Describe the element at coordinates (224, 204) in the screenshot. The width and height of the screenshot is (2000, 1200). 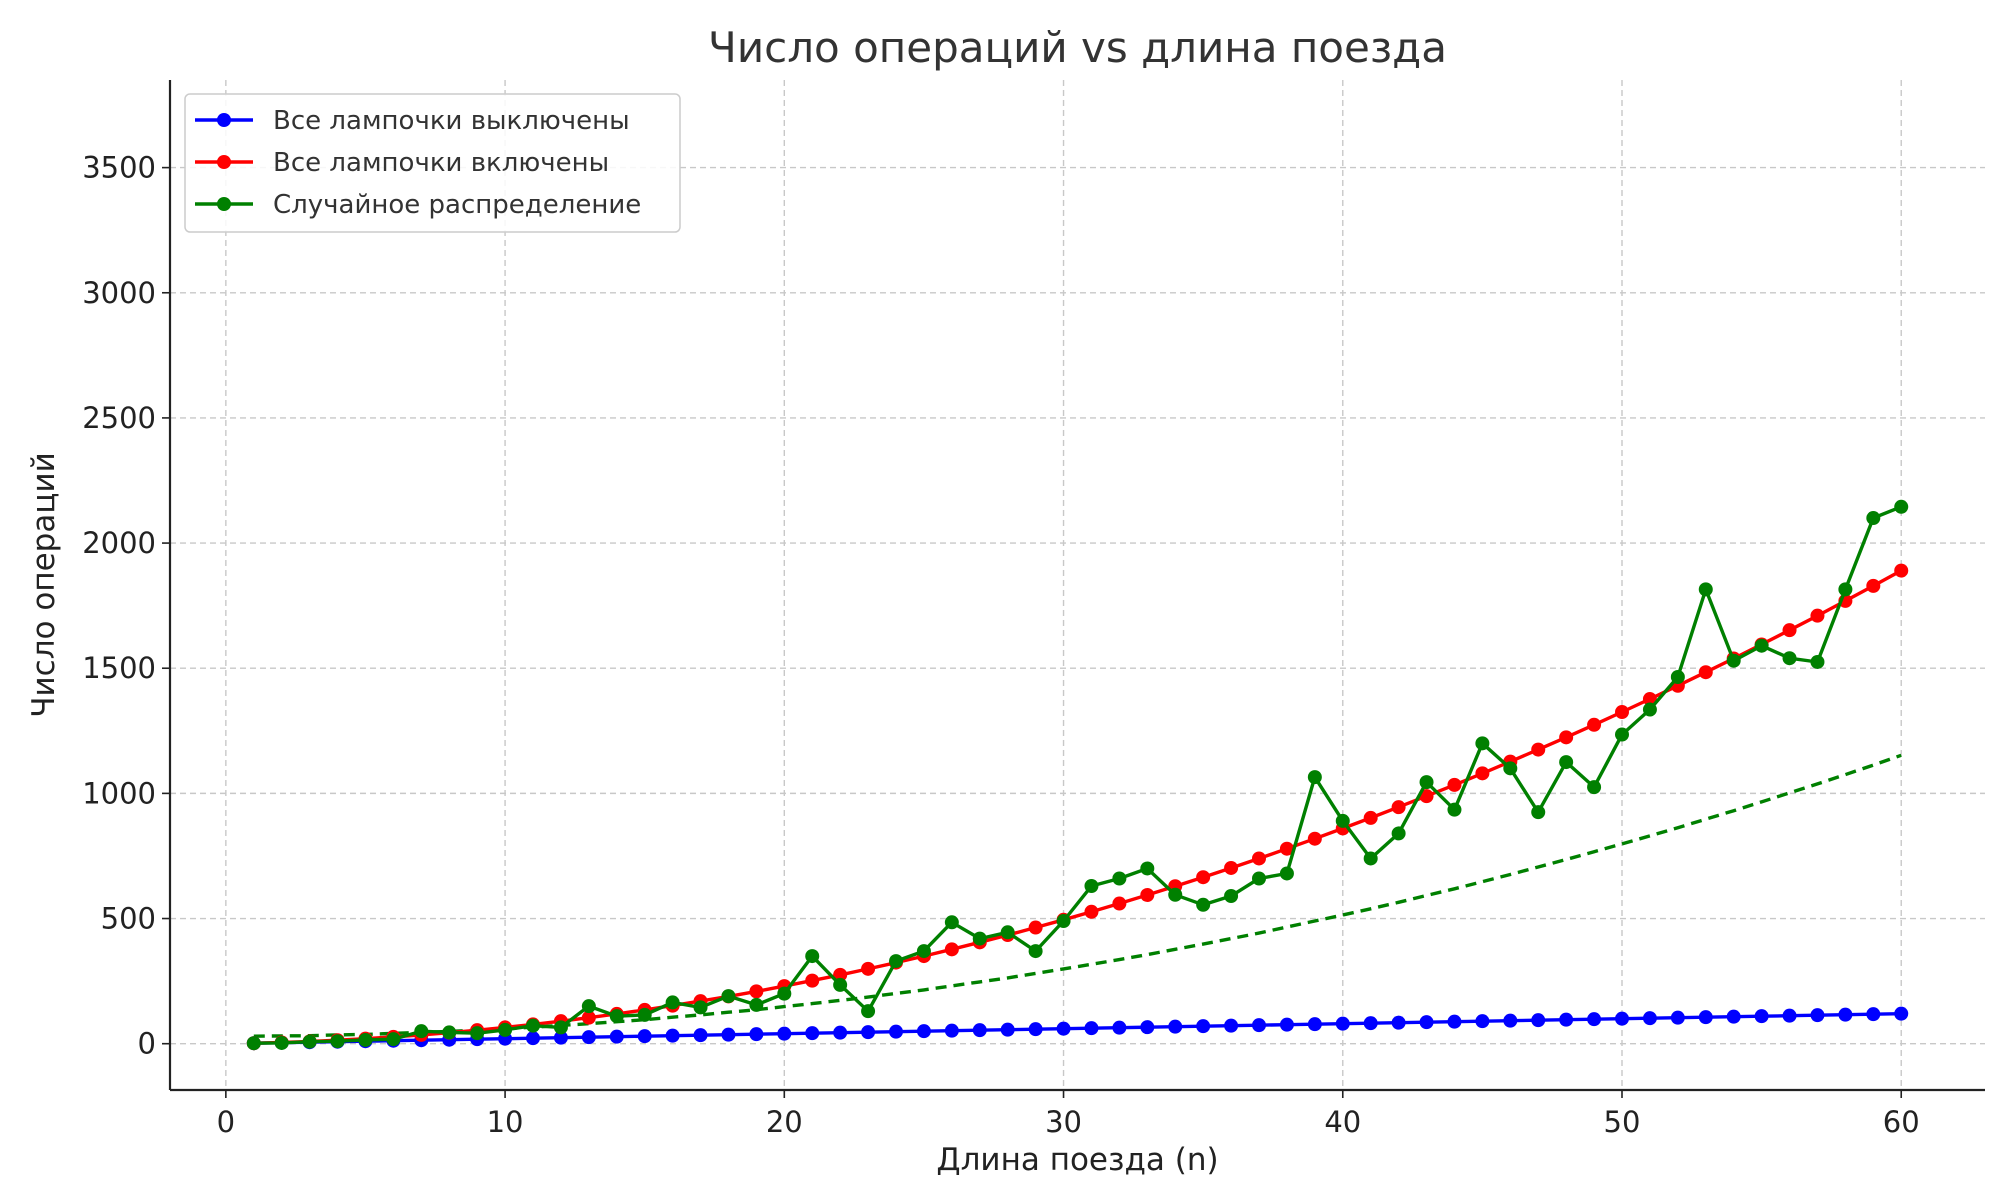
I see `legend-marker-series-random` at that location.